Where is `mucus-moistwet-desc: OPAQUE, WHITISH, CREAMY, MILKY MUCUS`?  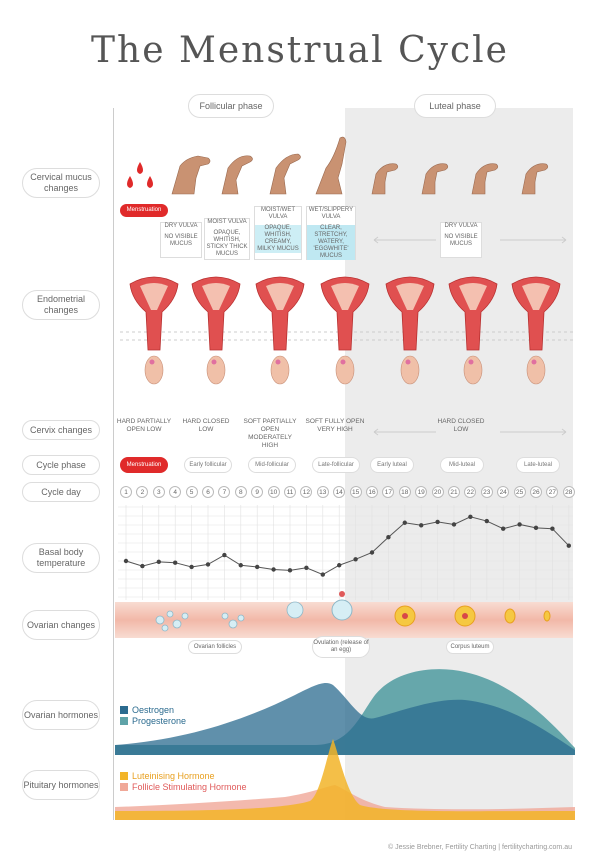
mucus-moistwet-desc: OPAQUE, WHITISH, CREAMY, MILKY MUCUS is located at coordinates (278, 239).